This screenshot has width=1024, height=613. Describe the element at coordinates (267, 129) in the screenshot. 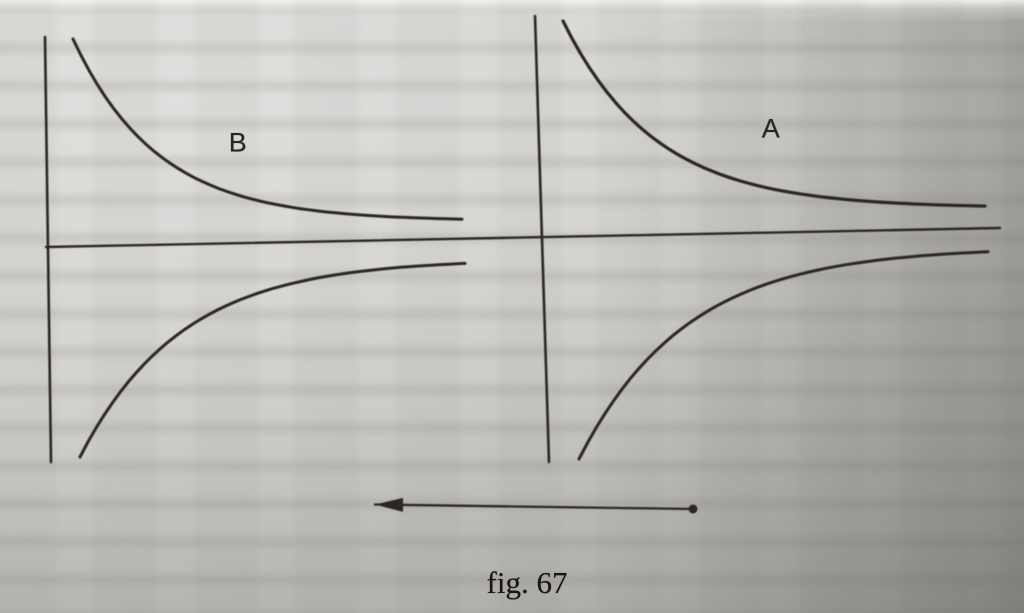

I see `curve-b-upper-branch` at that location.